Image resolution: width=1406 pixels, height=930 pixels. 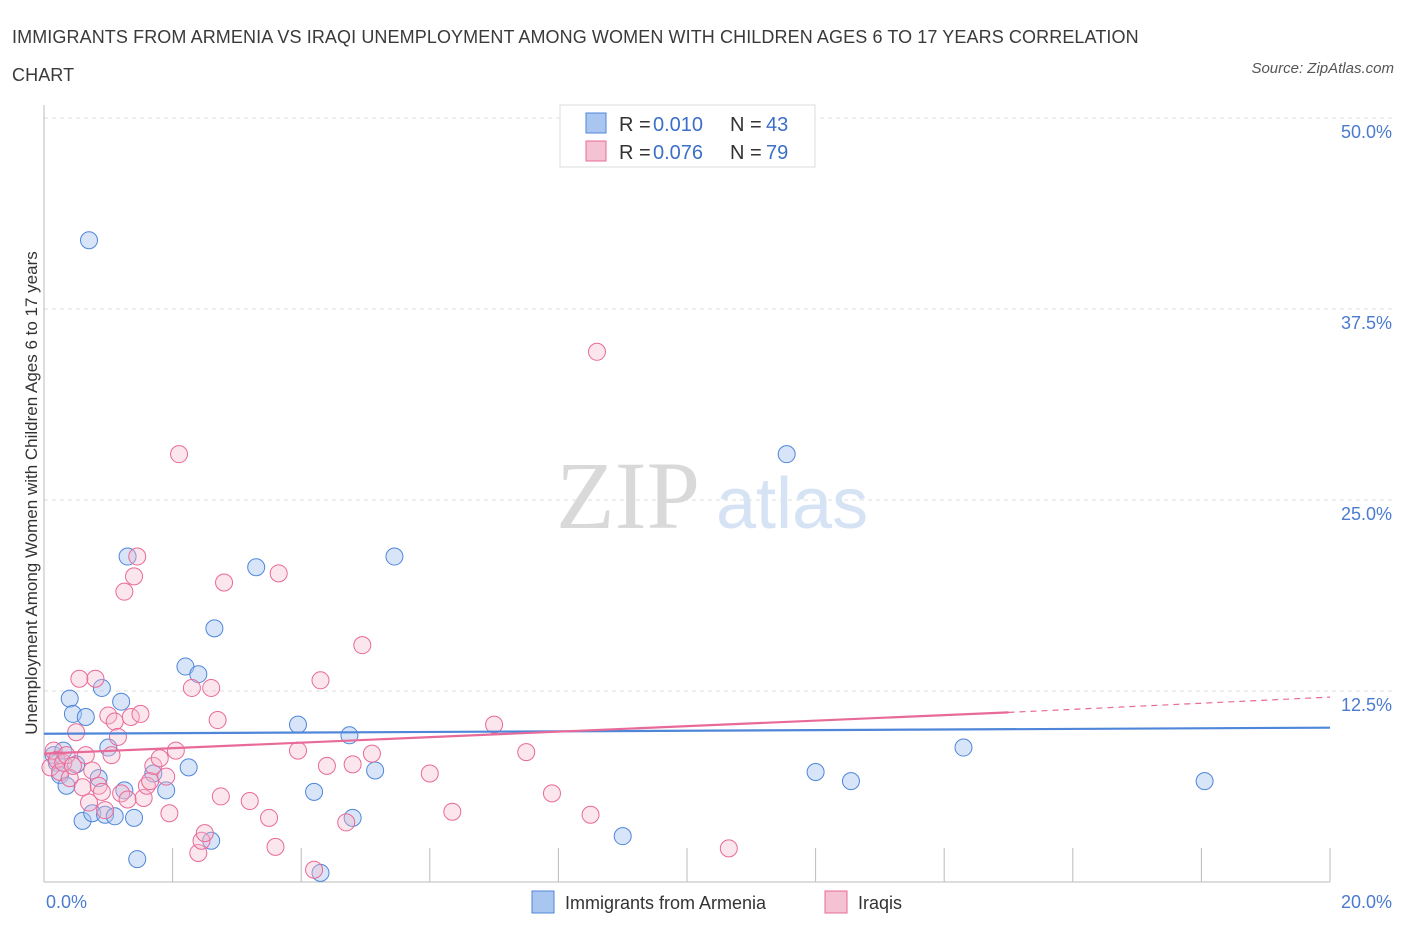 What do you see at coordinates (596, 151) in the screenshot?
I see `legend-swatch-iraqis` at bounding box center [596, 151].